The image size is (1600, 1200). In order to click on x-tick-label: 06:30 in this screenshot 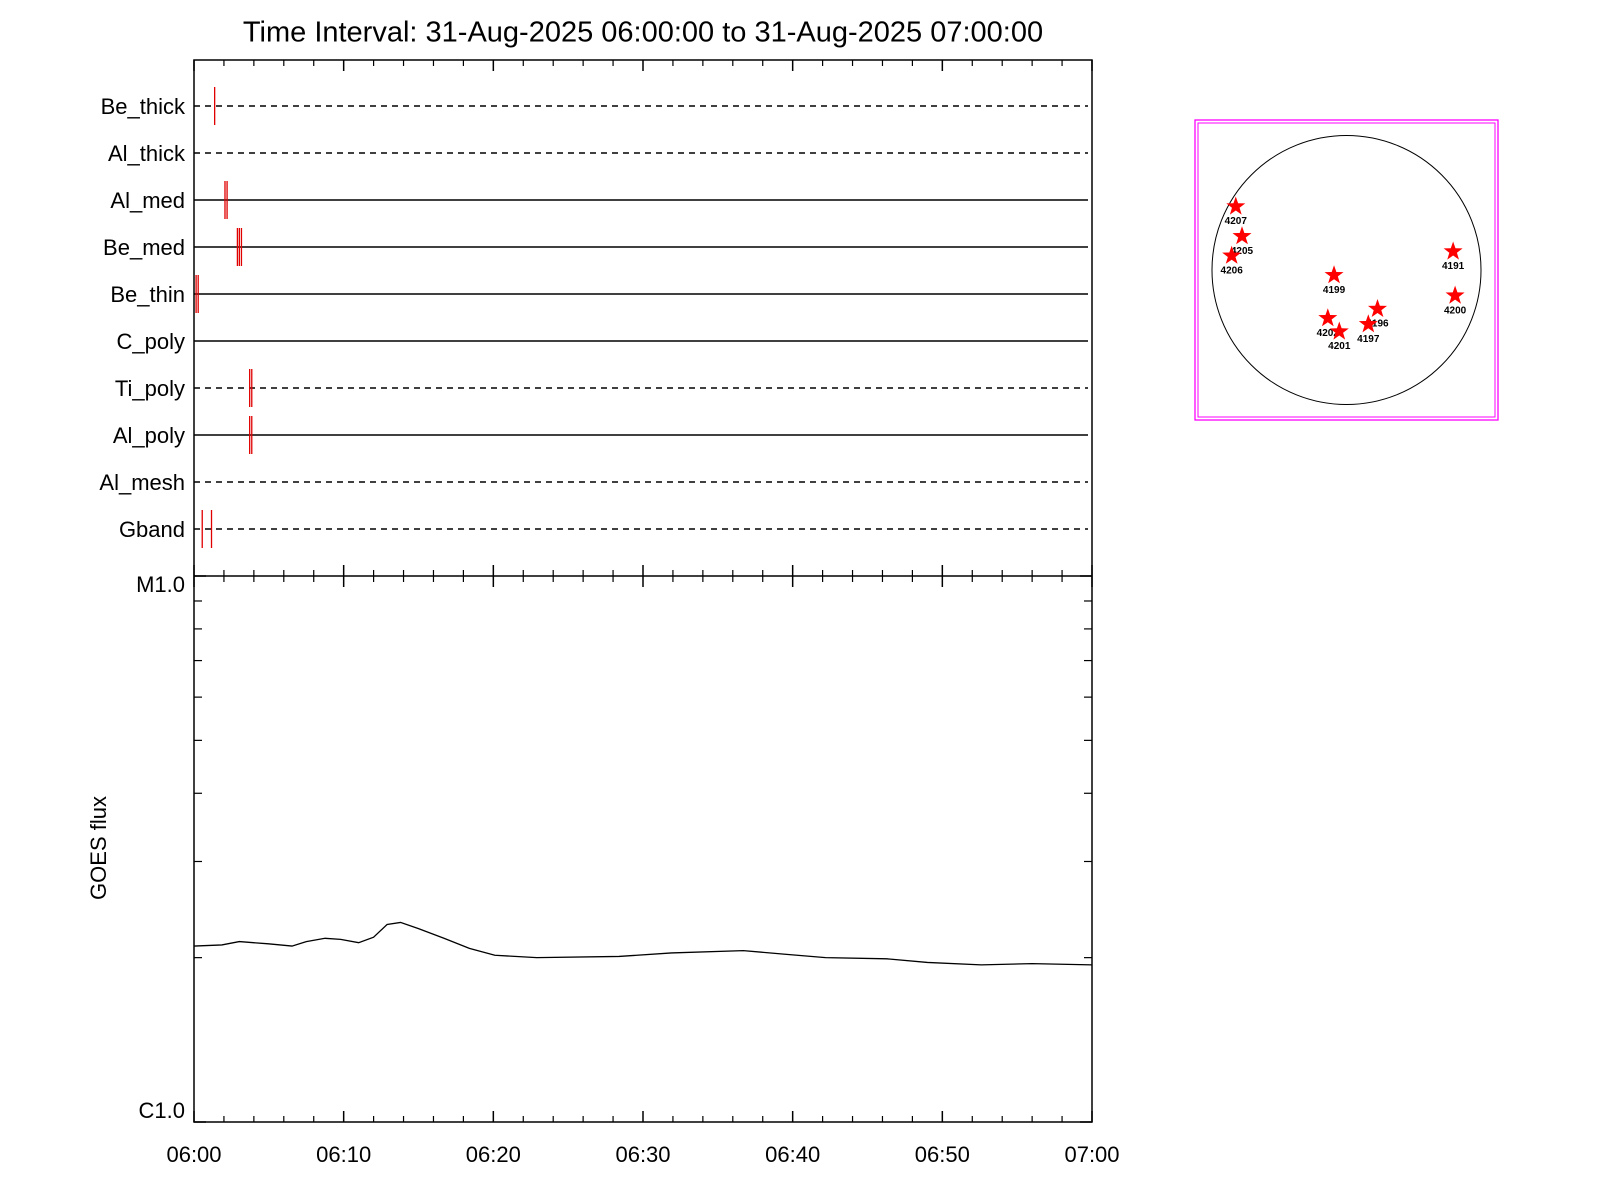, I will do `click(642, 1154)`.